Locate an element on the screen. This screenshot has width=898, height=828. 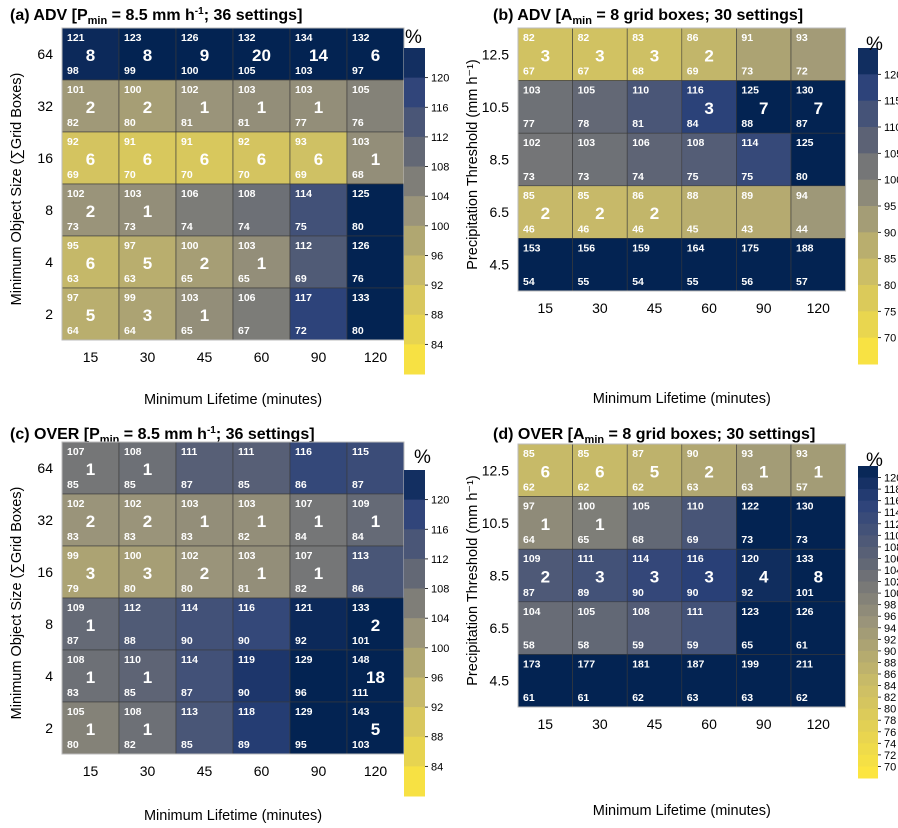
cell-top-value: 129 is located at coordinates (304, 660).